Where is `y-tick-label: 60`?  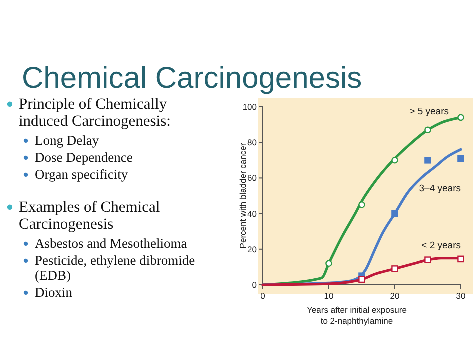
y-tick-label: 60 is located at coordinates (253, 178).